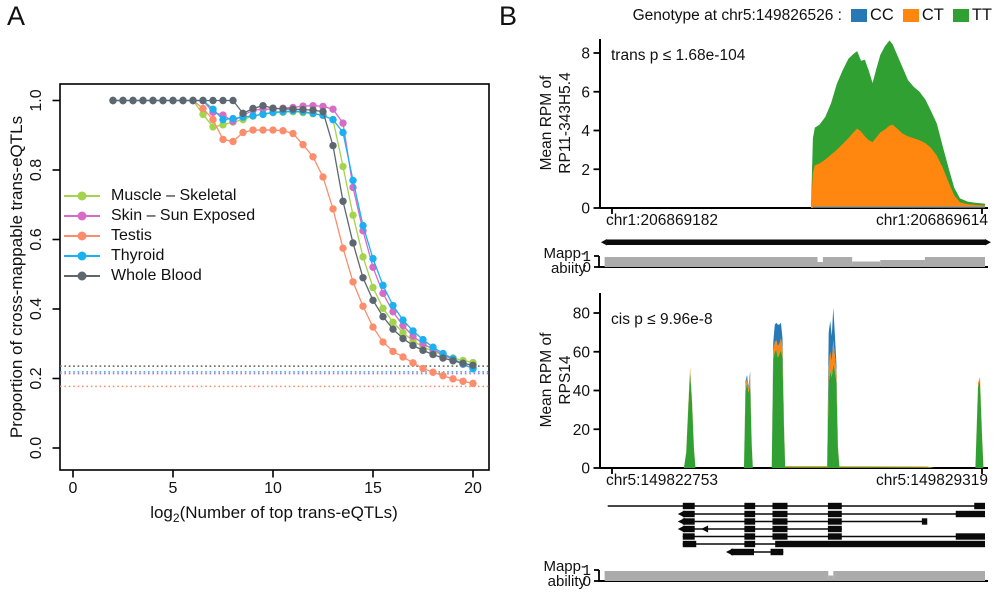 The width and height of the screenshot is (1000, 599). Describe the element at coordinates (82, 196) in the screenshot. I see `muscle-line-marker-icon` at that location.